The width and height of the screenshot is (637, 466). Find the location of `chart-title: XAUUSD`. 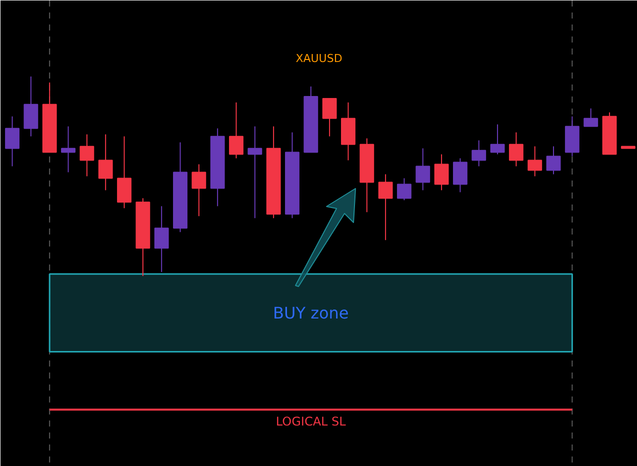

chart-title: XAUUSD is located at coordinates (319, 58).